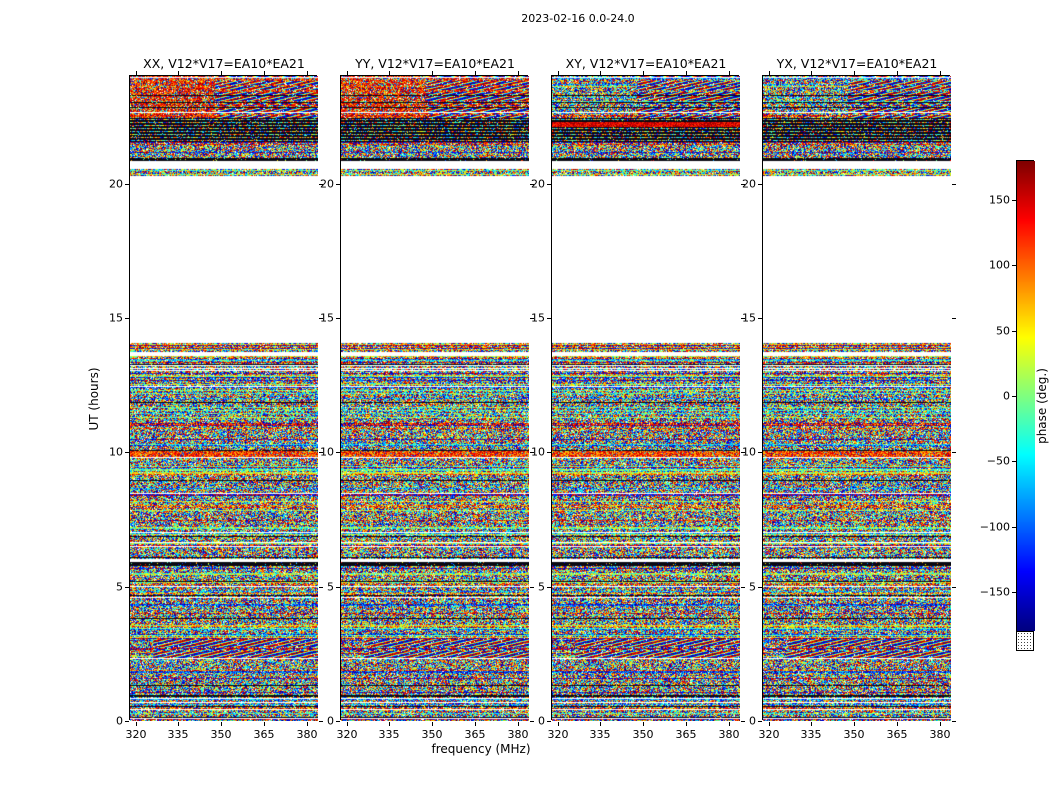 This screenshot has height=800, width=1050. I want to click on figure-title: 2023-02-16 0.0-24.0, so click(578, 18).